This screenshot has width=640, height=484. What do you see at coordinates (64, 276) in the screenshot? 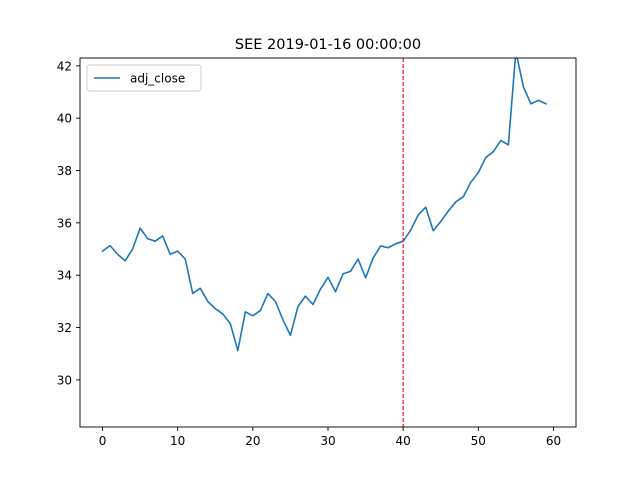
I see `y-tick-label: 34` at bounding box center [64, 276].